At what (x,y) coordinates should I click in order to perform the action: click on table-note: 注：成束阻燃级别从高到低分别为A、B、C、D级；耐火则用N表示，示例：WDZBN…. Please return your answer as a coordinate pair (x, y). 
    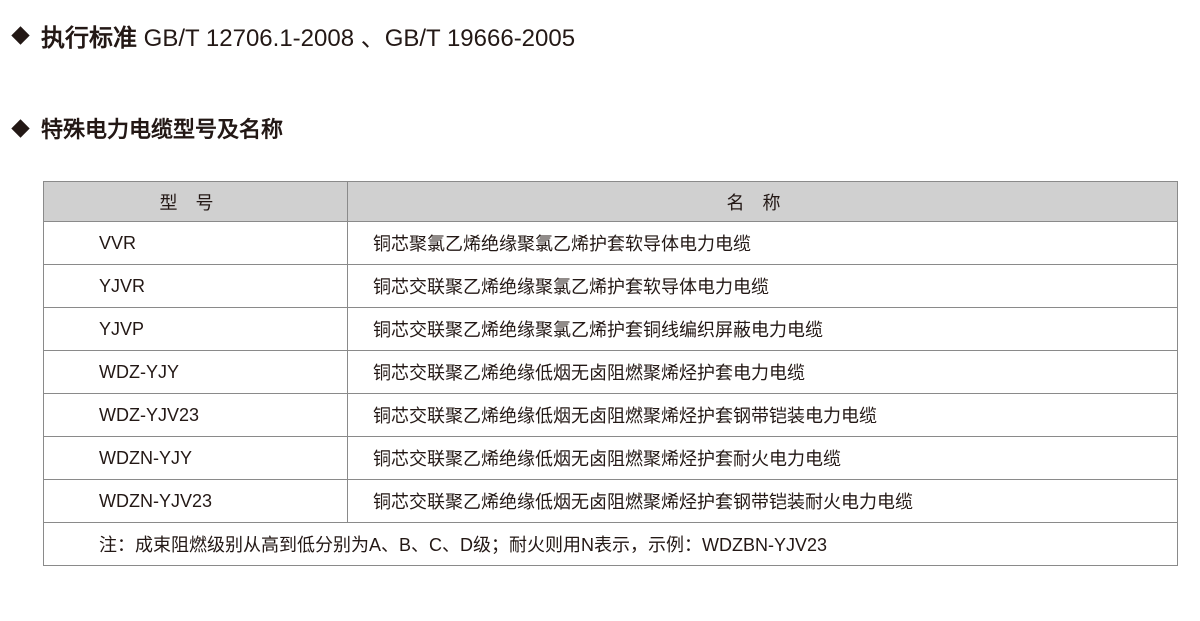
    Looking at the image, I should click on (610, 544).